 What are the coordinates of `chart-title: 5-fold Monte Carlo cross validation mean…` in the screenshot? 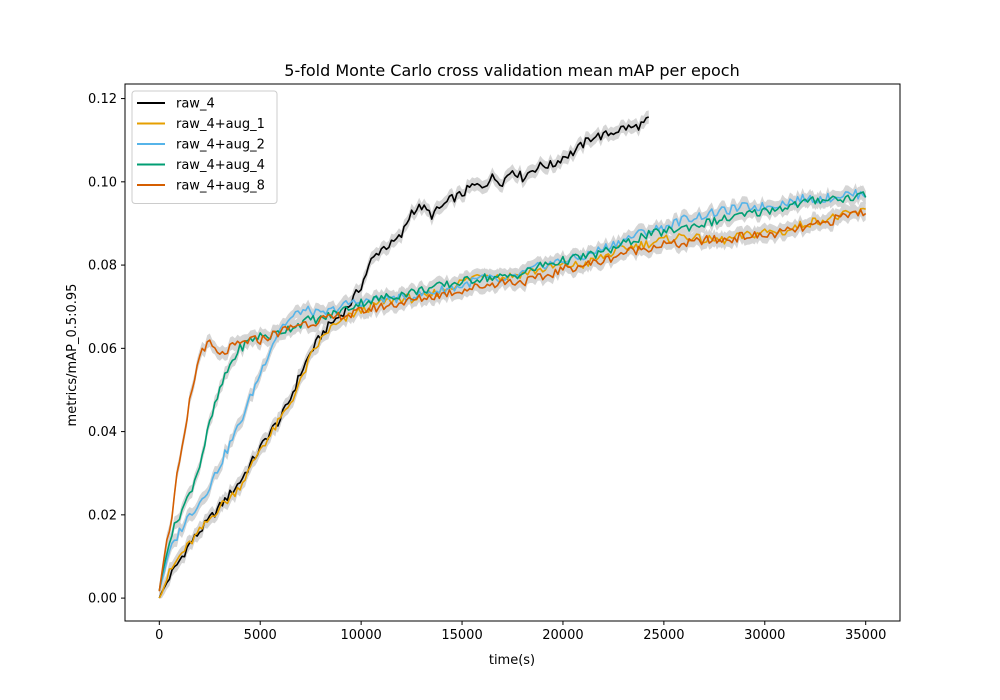 It's located at (511, 70).